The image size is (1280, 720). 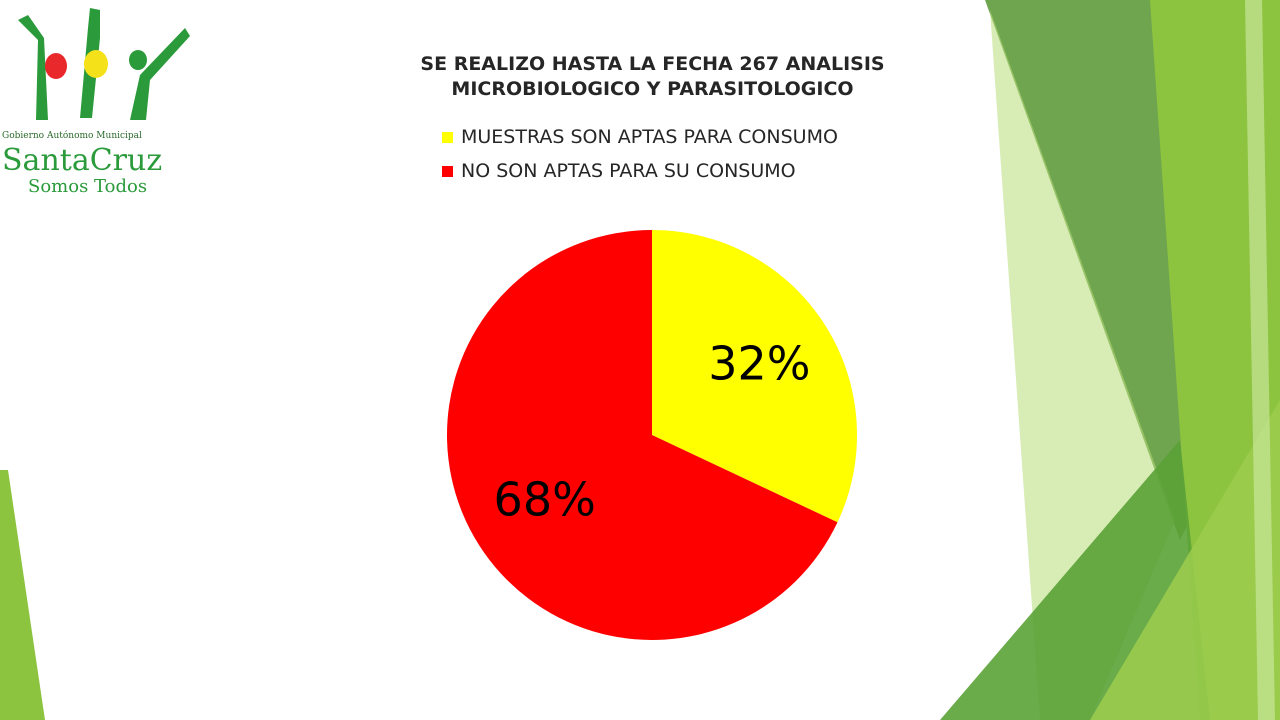 What do you see at coordinates (87, 186) in the screenshot?
I see `logo-line3: Somos Todos` at bounding box center [87, 186].